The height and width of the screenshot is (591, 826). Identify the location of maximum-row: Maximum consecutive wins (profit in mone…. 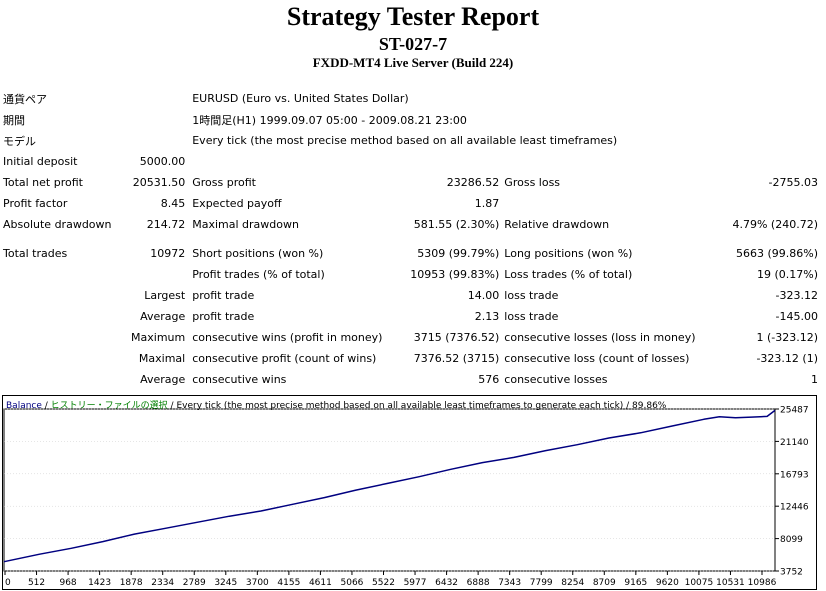
(413, 337).